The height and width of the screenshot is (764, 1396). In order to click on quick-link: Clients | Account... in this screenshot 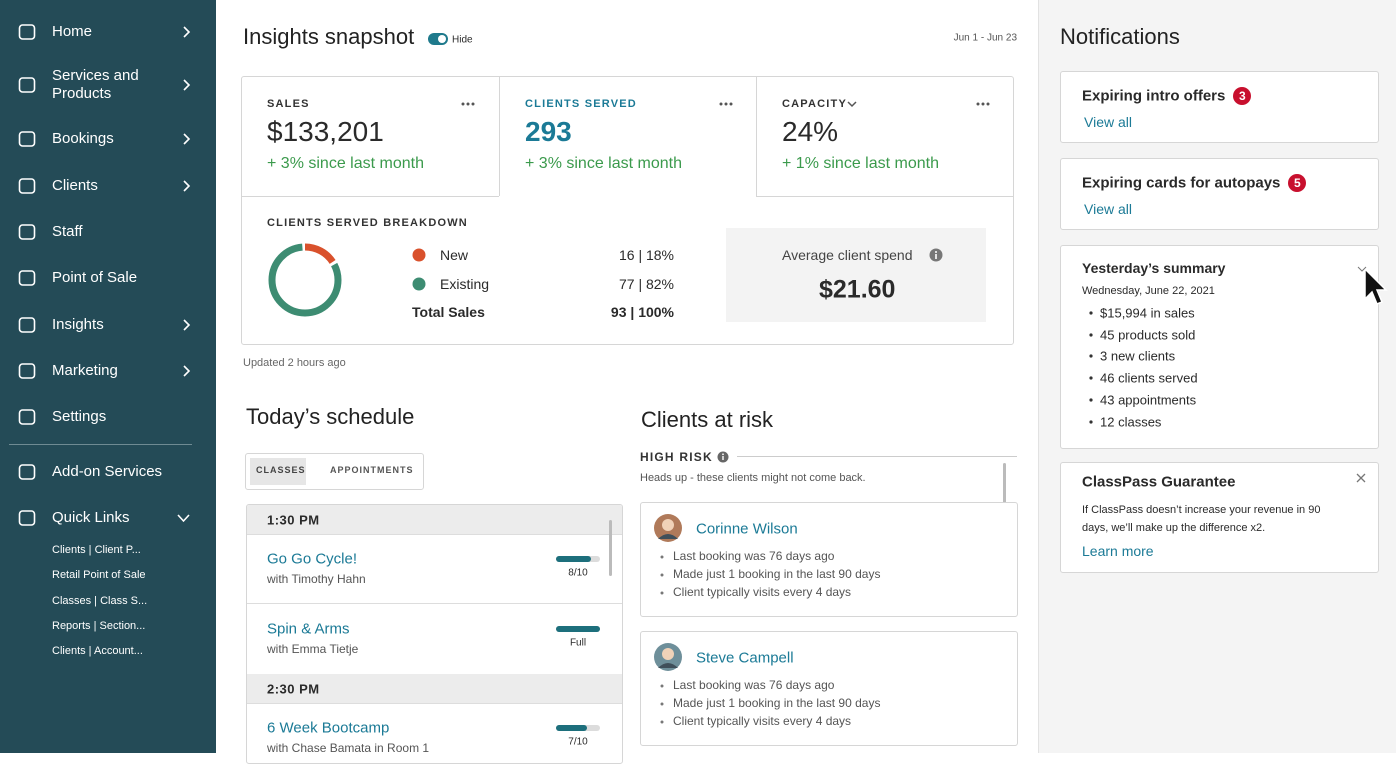, I will do `click(97, 651)`.